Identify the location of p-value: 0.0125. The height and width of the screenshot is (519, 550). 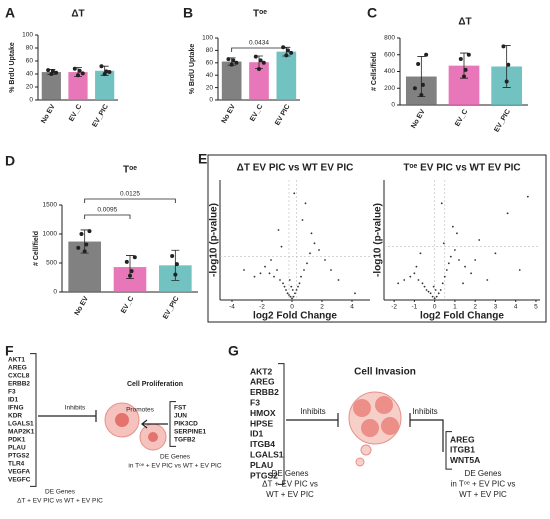
(130, 194).